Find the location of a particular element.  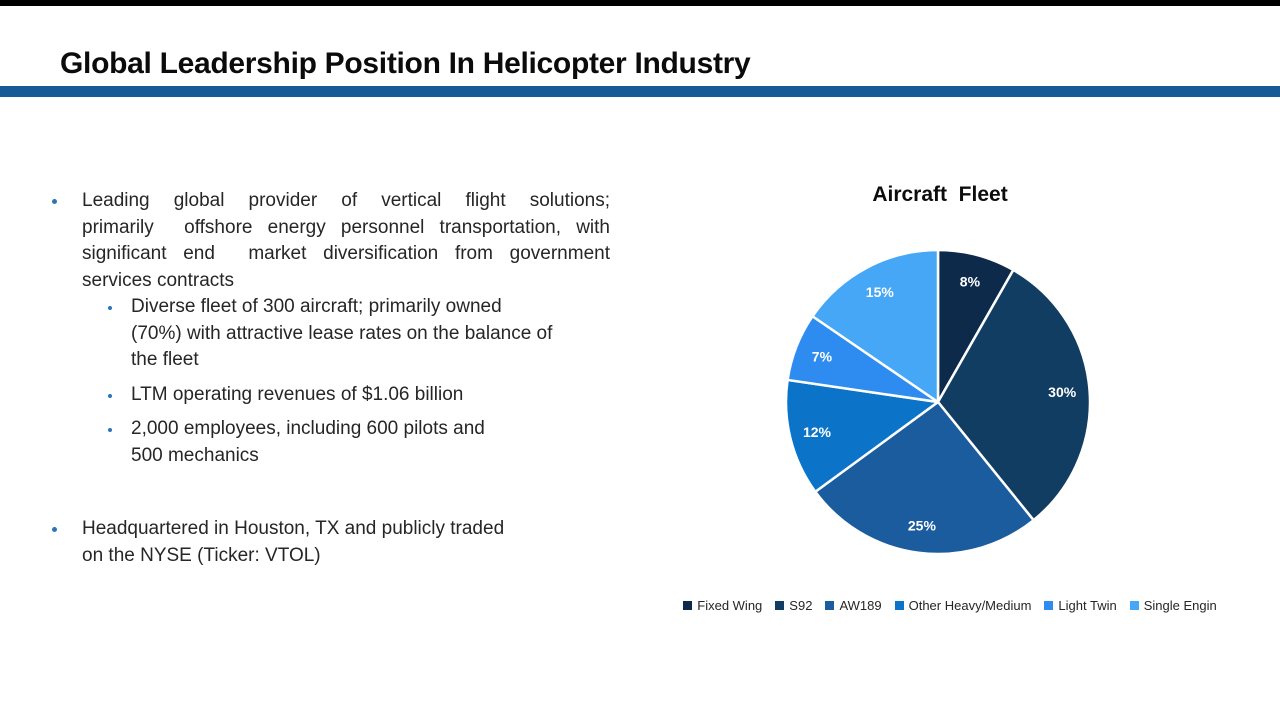

pie-label-fixed-wing: 8% is located at coordinates (970, 282).